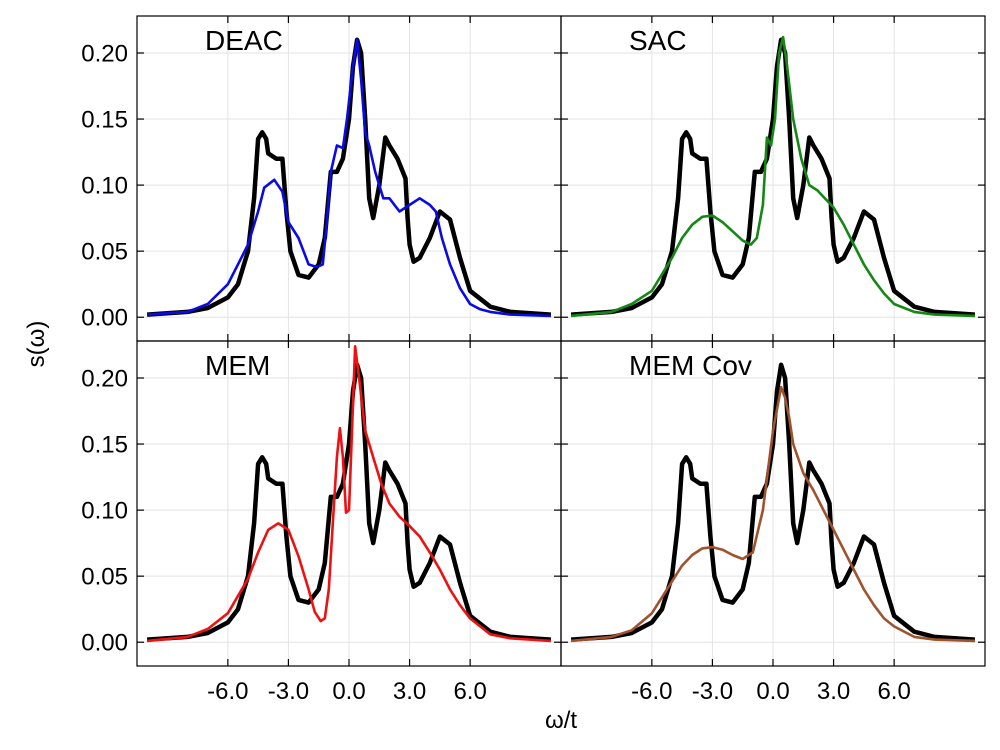 Image resolution: width=1000 pixels, height=750 pixels. I want to click on x-tick-labels-right-col: -6.0 -3.0 0.0 3.0 6.0, so click(771, 691).